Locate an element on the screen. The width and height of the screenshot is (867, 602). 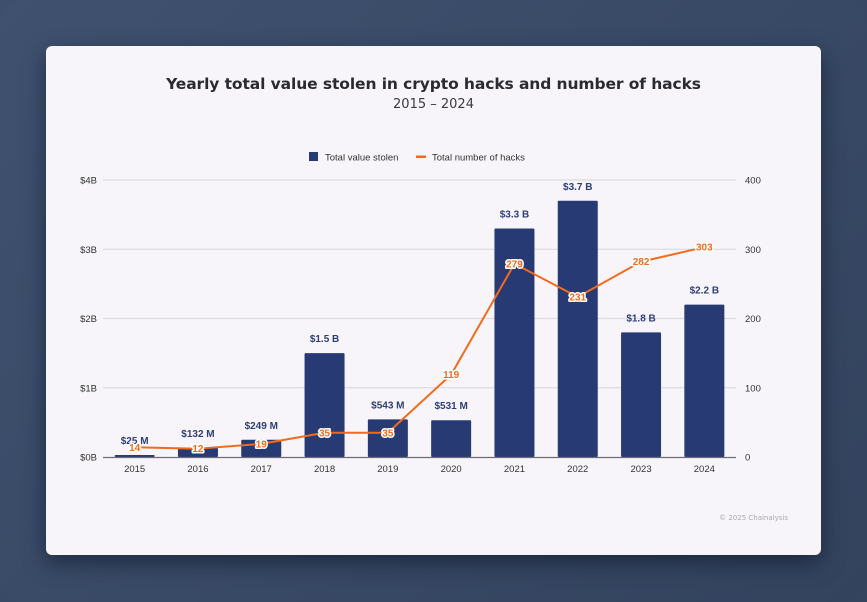
x-tick-label: 2016 is located at coordinates (197, 469).